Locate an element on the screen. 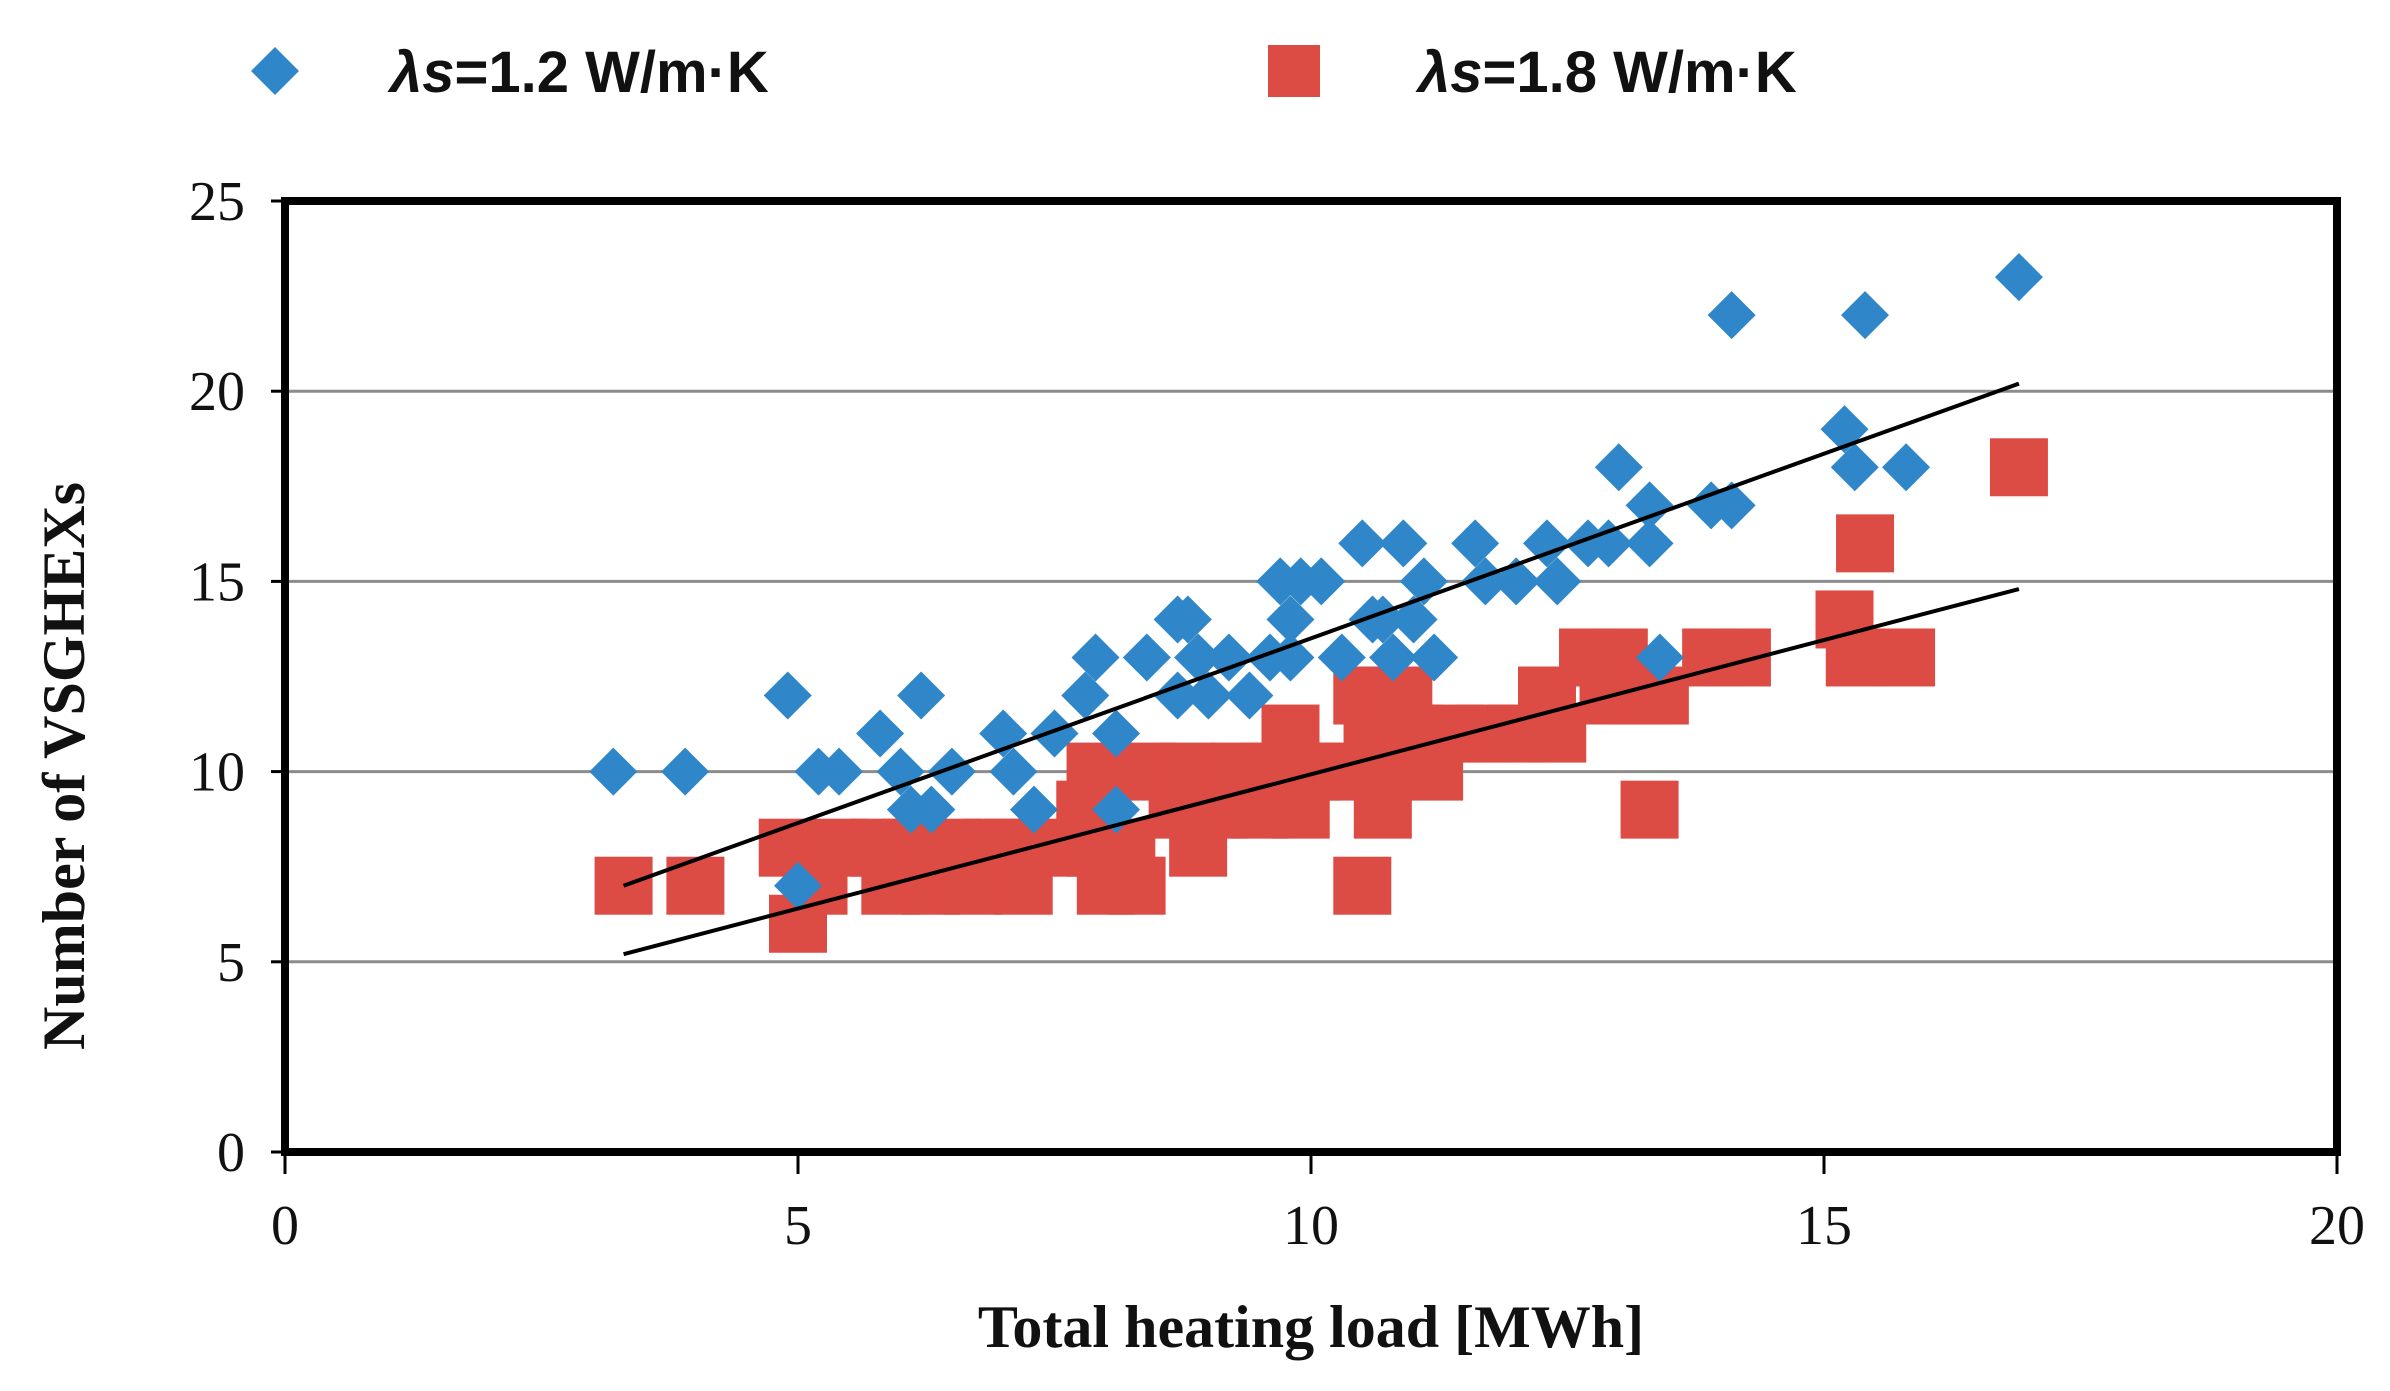 The height and width of the screenshot is (1391, 2390). legend-marker-diamond is located at coordinates (275, 71).